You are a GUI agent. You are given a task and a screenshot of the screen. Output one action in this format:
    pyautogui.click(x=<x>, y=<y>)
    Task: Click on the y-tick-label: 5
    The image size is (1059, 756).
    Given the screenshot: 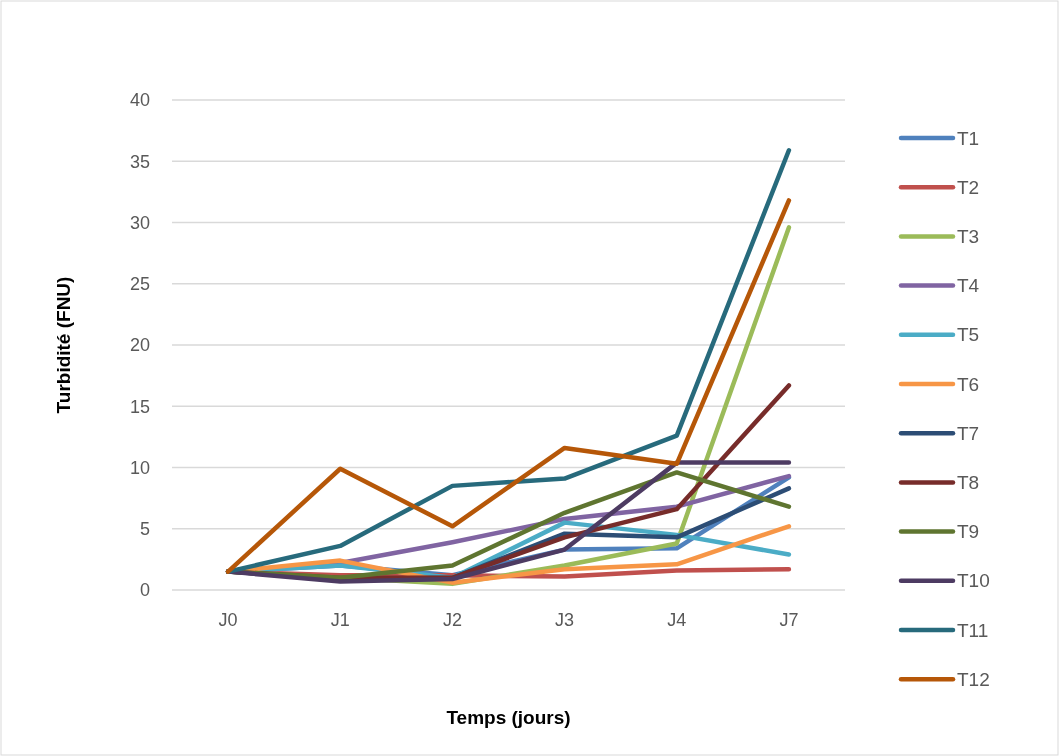 What is the action you would take?
    pyautogui.click(x=144, y=529)
    